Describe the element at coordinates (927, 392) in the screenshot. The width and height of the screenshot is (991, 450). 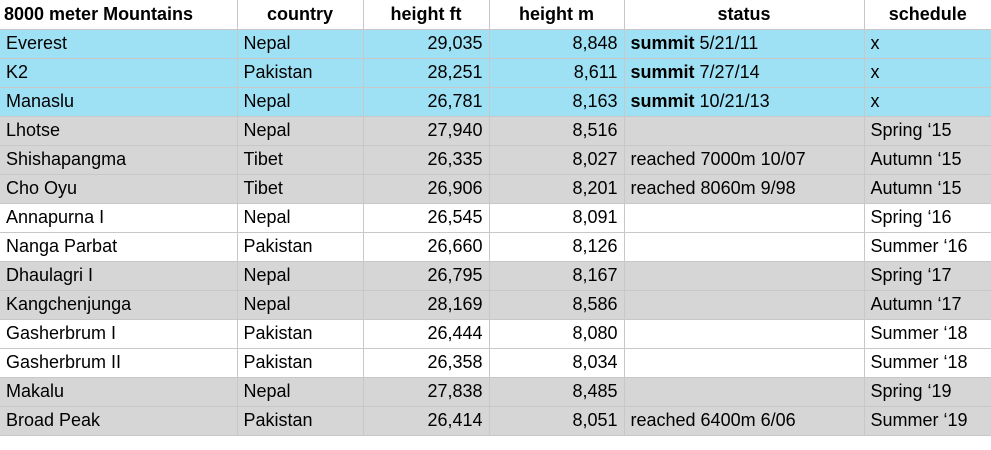
I see `schedule-cell: Spring ‘19` at that location.